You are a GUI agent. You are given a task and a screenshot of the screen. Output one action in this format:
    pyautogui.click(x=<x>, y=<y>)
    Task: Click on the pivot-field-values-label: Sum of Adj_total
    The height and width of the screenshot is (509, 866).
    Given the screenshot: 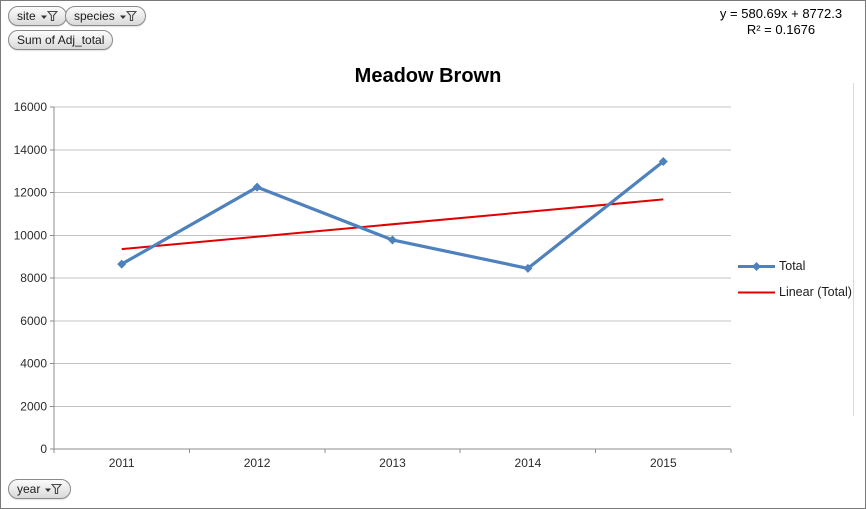 What is the action you would take?
    pyautogui.click(x=61, y=40)
    